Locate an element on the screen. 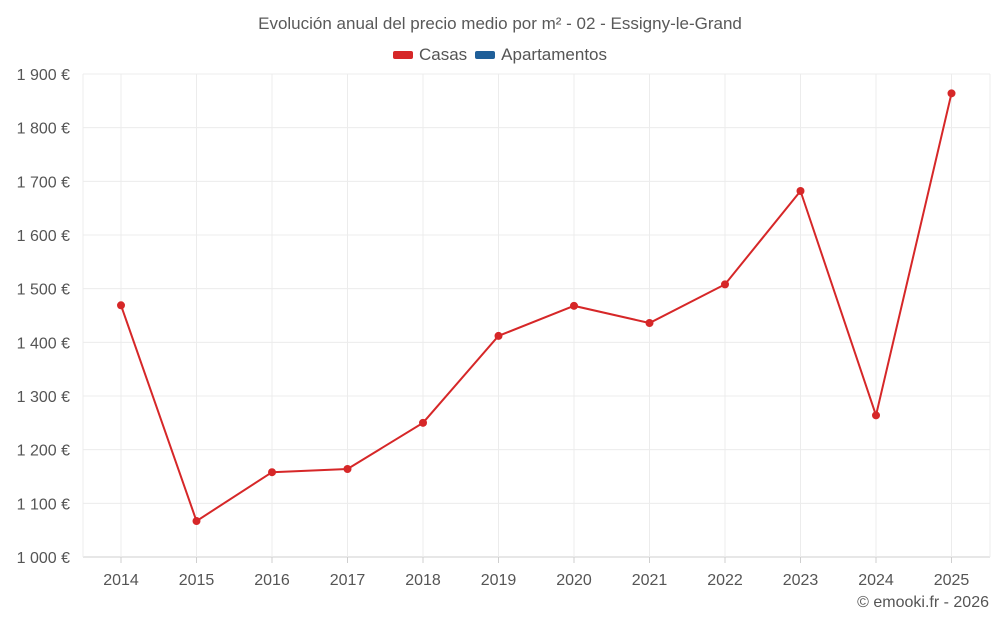 The width and height of the screenshot is (1000, 625). x-tick-label: 2015 is located at coordinates (197, 580).